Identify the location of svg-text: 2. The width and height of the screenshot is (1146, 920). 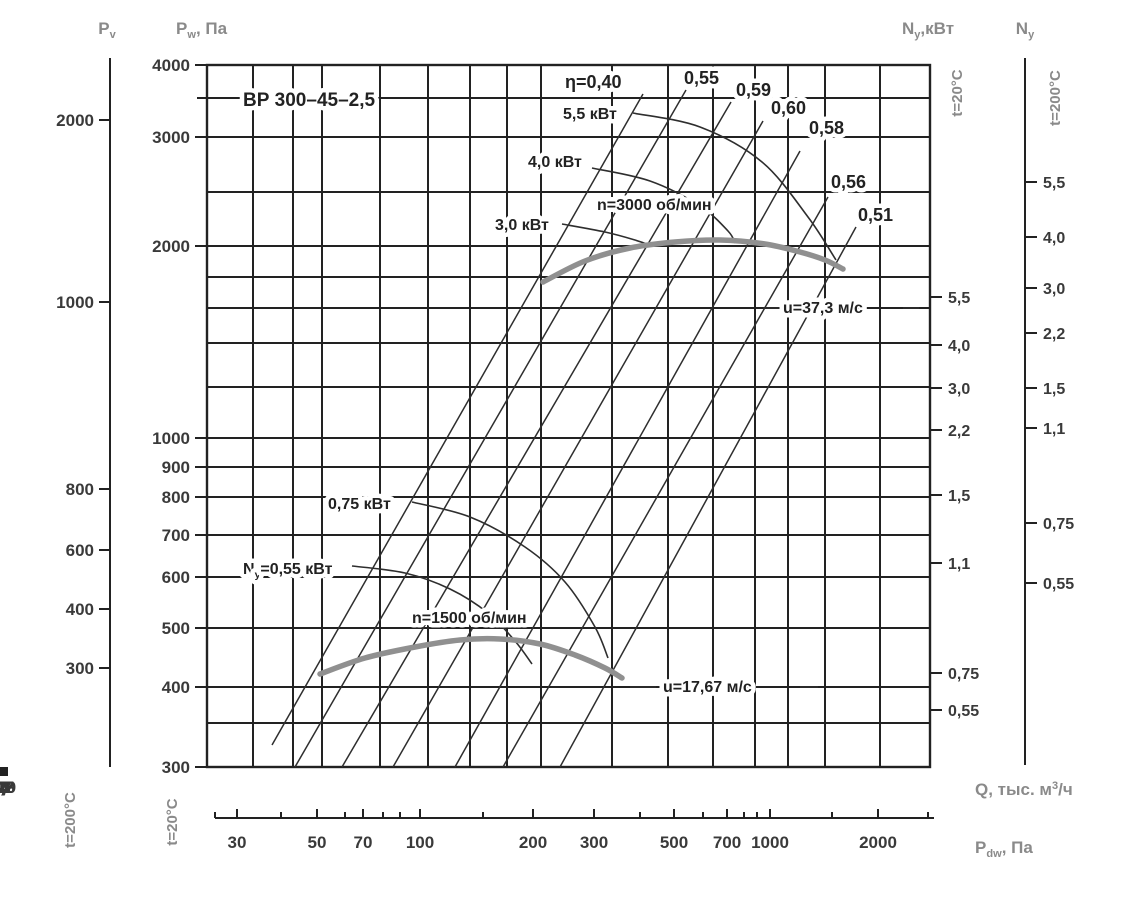
(3, 787).